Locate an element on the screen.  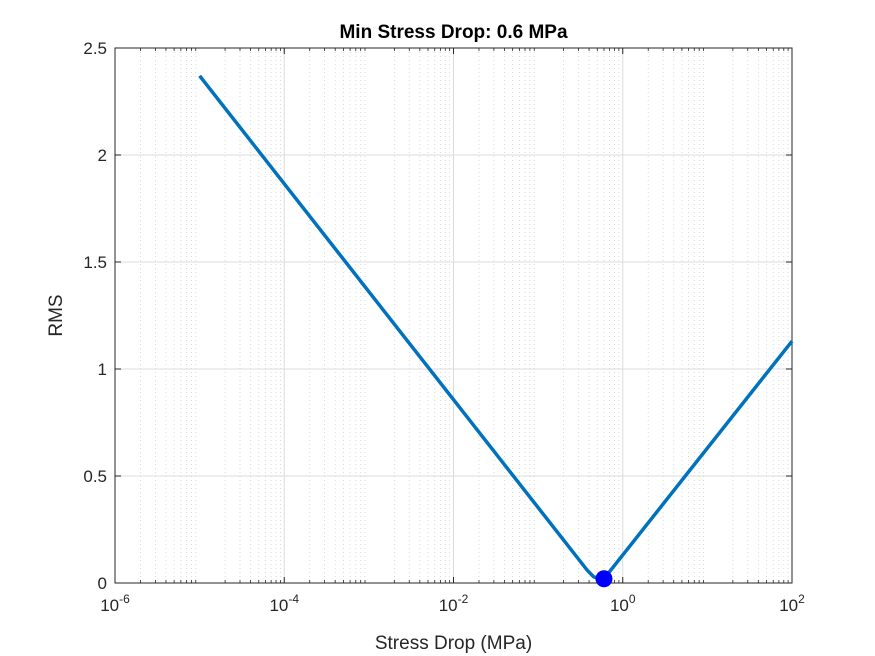
x-tick-label: 10⁻⁴ is located at coordinates (284, 603).